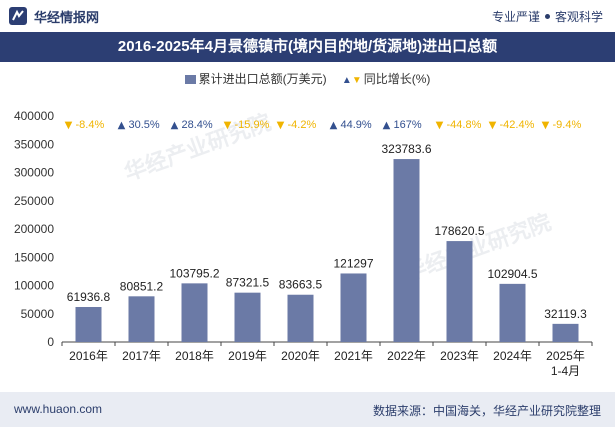  I want to click on legend-bar-item: 累计进出口总额(万美元), so click(255, 79).